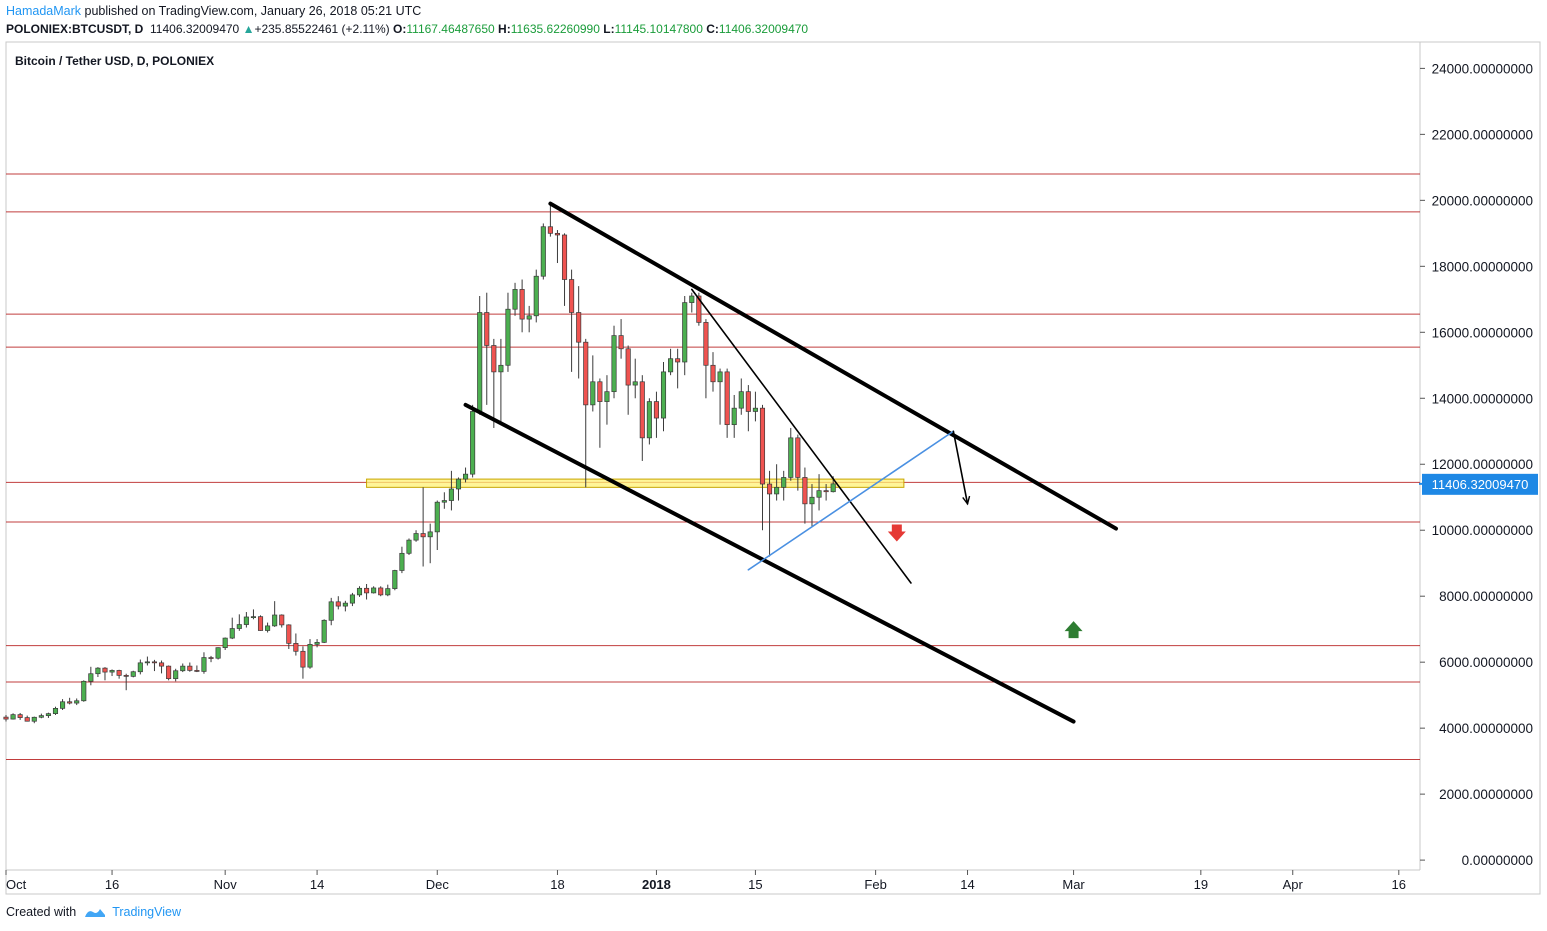 The width and height of the screenshot is (1547, 931). Describe the element at coordinates (248, 29) in the screenshot. I see `change-up-icon: ▲` at that location.